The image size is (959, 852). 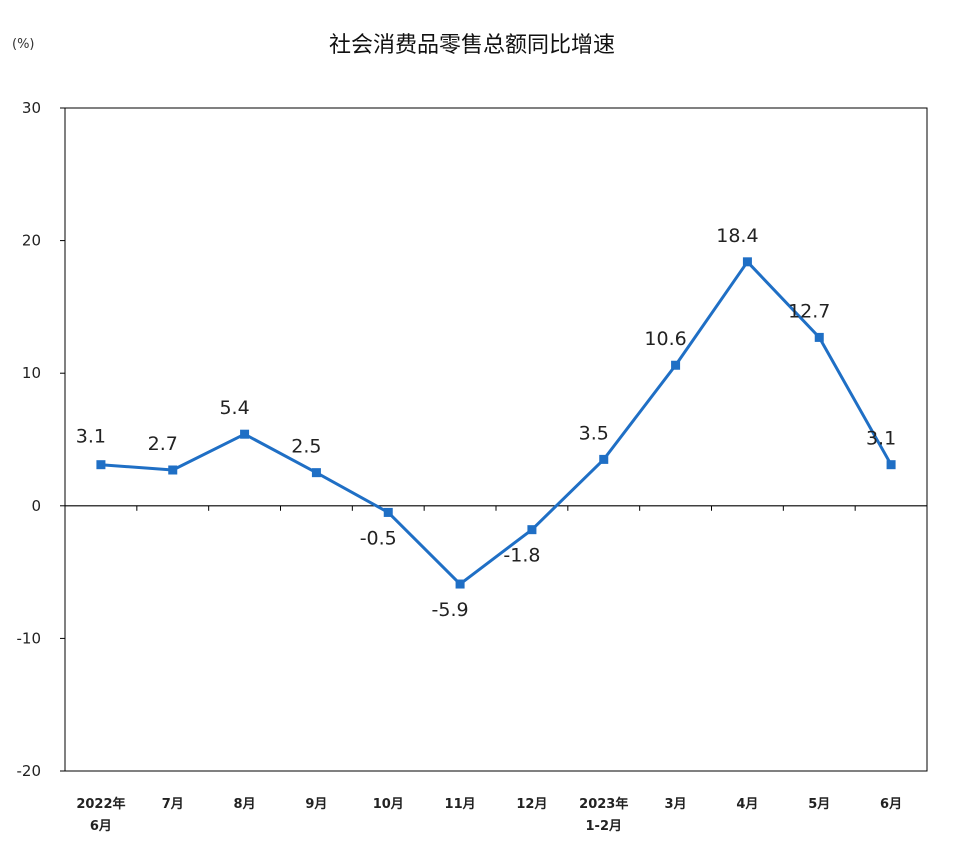 What do you see at coordinates (31, 108) in the screenshot?
I see `y-tick-label: 30` at bounding box center [31, 108].